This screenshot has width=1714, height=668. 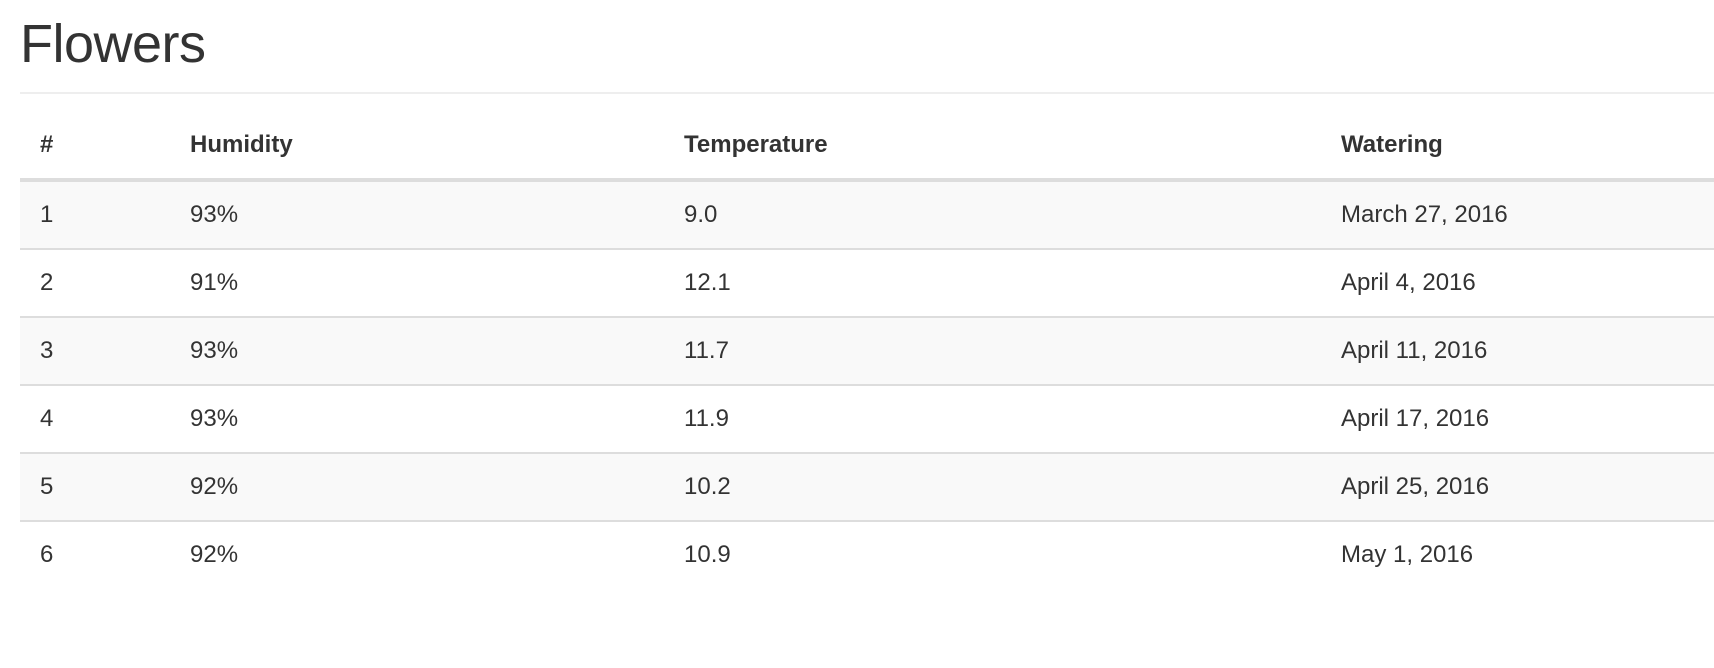 I want to click on page-title: Flowers, so click(x=113, y=44).